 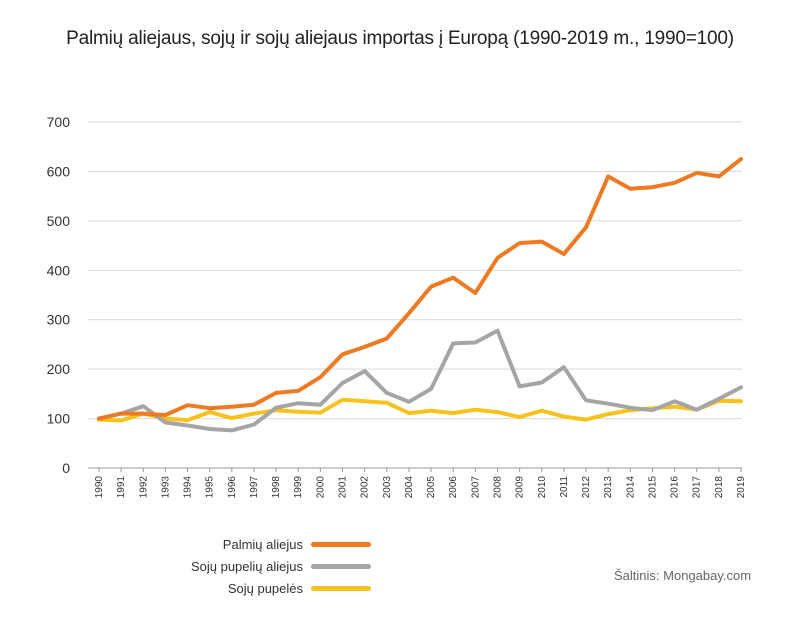 I want to click on y-tick-label: 0, so click(x=66, y=468).